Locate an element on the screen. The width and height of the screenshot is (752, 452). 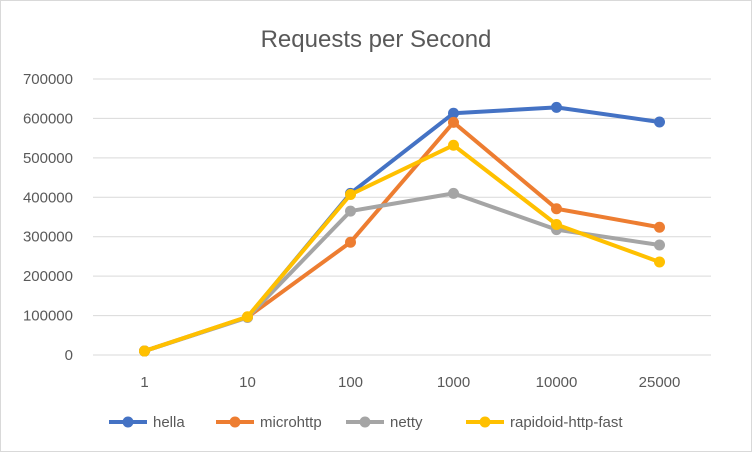
x-tick-label: 100 is located at coordinates (350, 382).